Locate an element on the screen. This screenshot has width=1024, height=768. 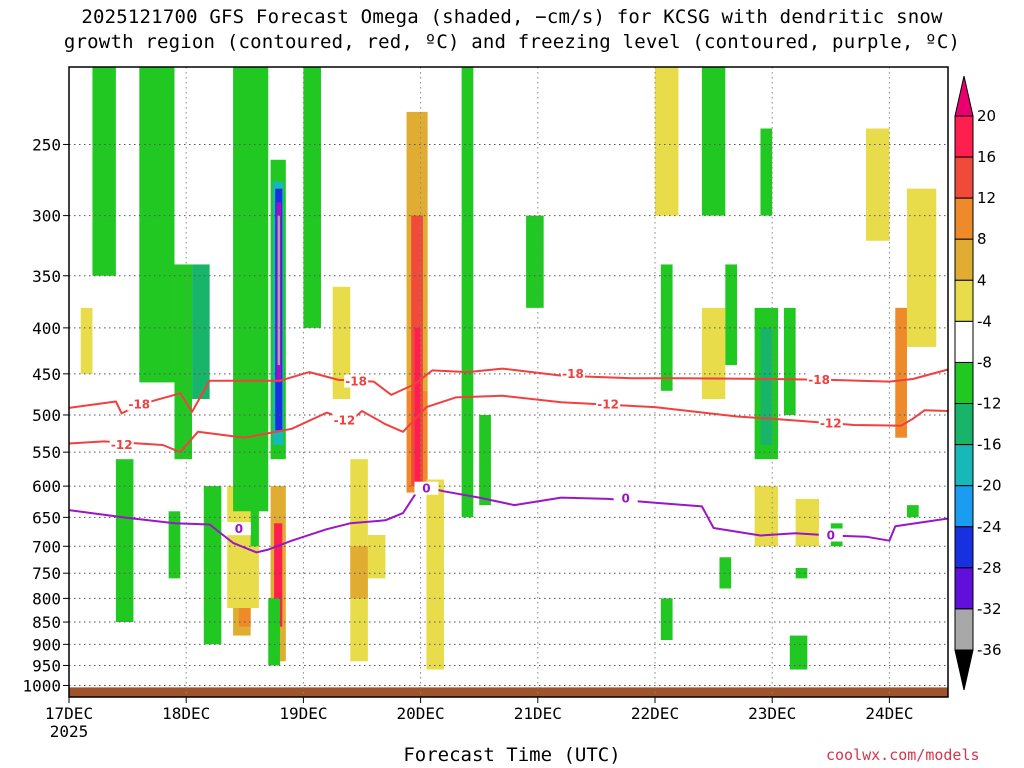
y-tick-label-450: 450 is located at coordinates (46, 374).